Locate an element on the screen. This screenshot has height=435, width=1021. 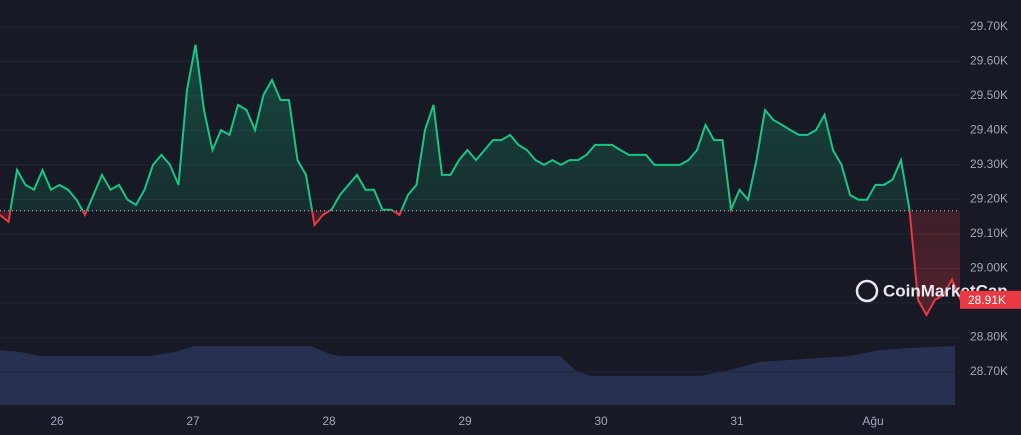
x-tick-label: 28 is located at coordinates (329, 421).